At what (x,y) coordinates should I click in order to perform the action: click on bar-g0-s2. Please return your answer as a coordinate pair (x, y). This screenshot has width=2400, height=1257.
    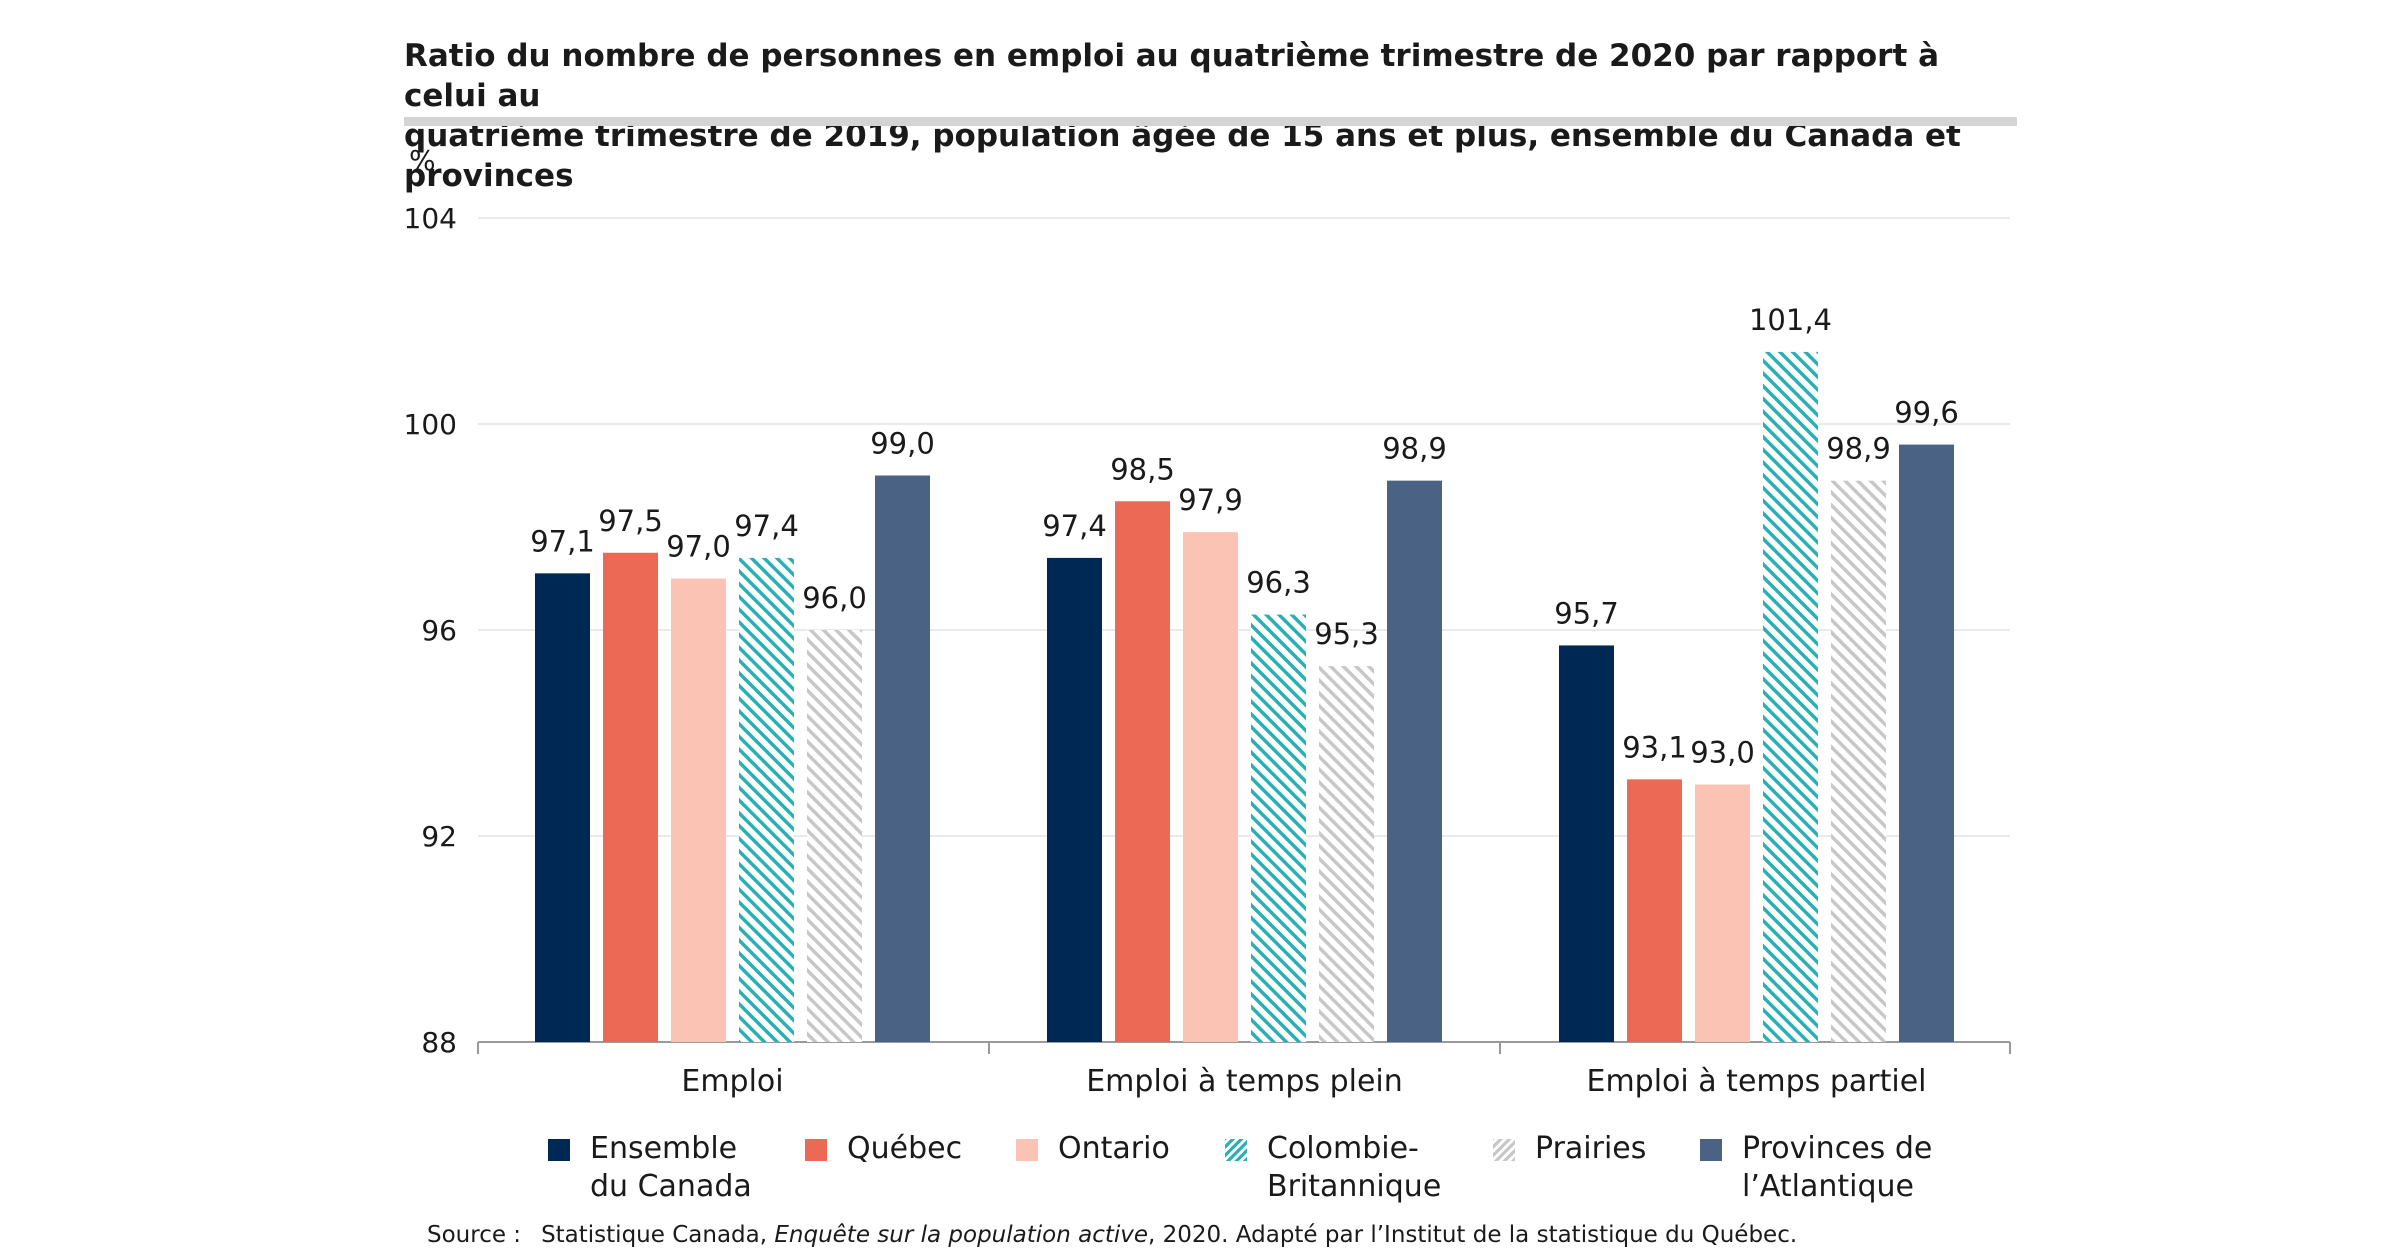
    Looking at the image, I should click on (698, 810).